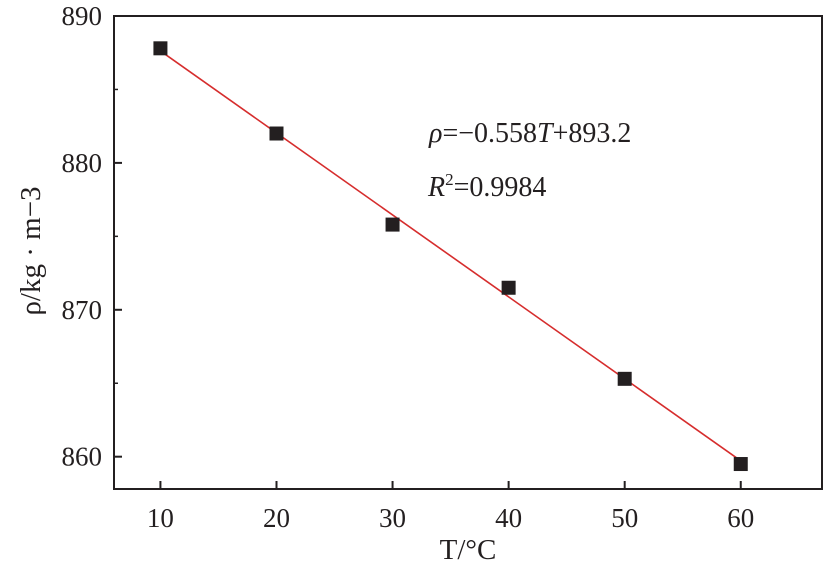 The height and width of the screenshot is (567, 828). Describe the element at coordinates (31, 250) in the screenshot. I see `y-axis-title: ρ/kg · m−3` at that location.